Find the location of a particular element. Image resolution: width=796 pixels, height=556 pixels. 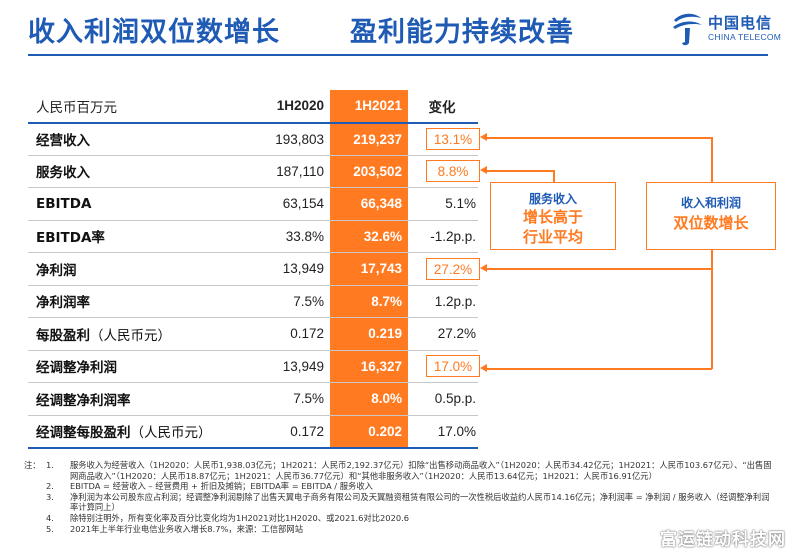

page-title-left: 收入利润双位数增长 is located at coordinates (154, 32).